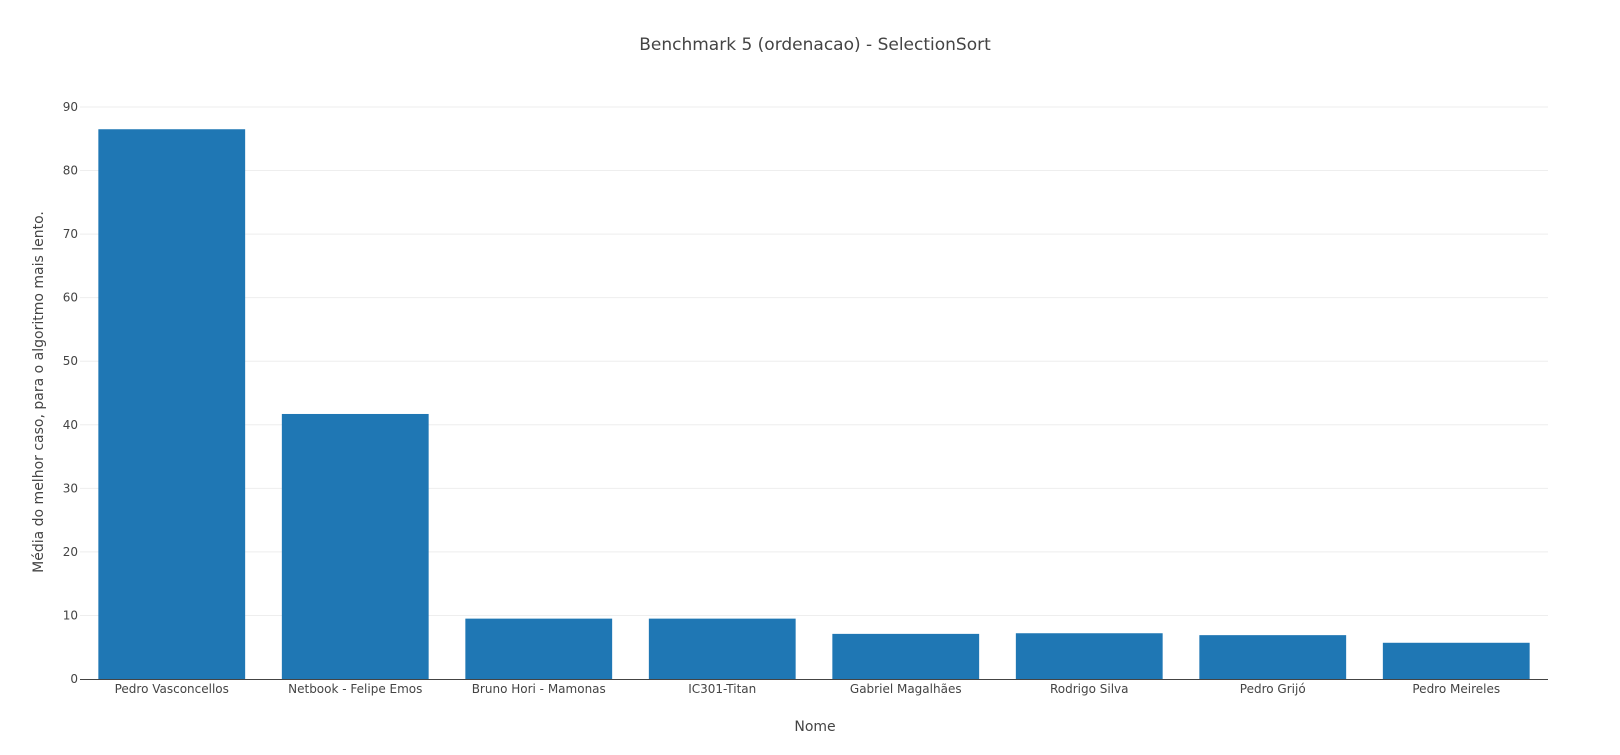  Describe the element at coordinates (172, 689) in the screenshot. I see `x-tick-label: Pedro Vasconcellos` at that location.